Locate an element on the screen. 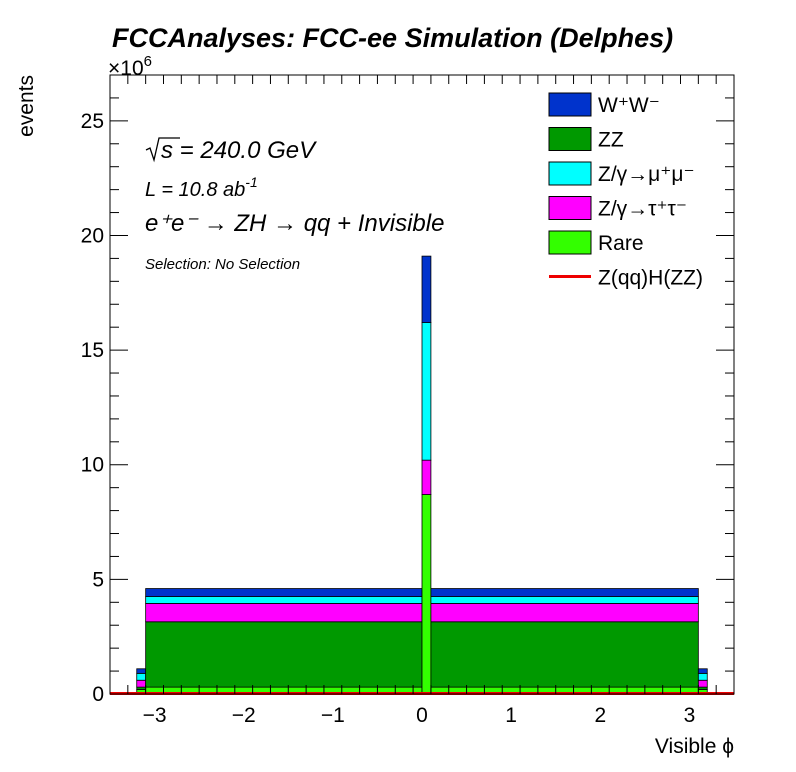 This screenshot has height=772, width=796. chart-title: FCCAnalyses: FCC-ee Simulation (Delphes) is located at coordinates (392, 38).